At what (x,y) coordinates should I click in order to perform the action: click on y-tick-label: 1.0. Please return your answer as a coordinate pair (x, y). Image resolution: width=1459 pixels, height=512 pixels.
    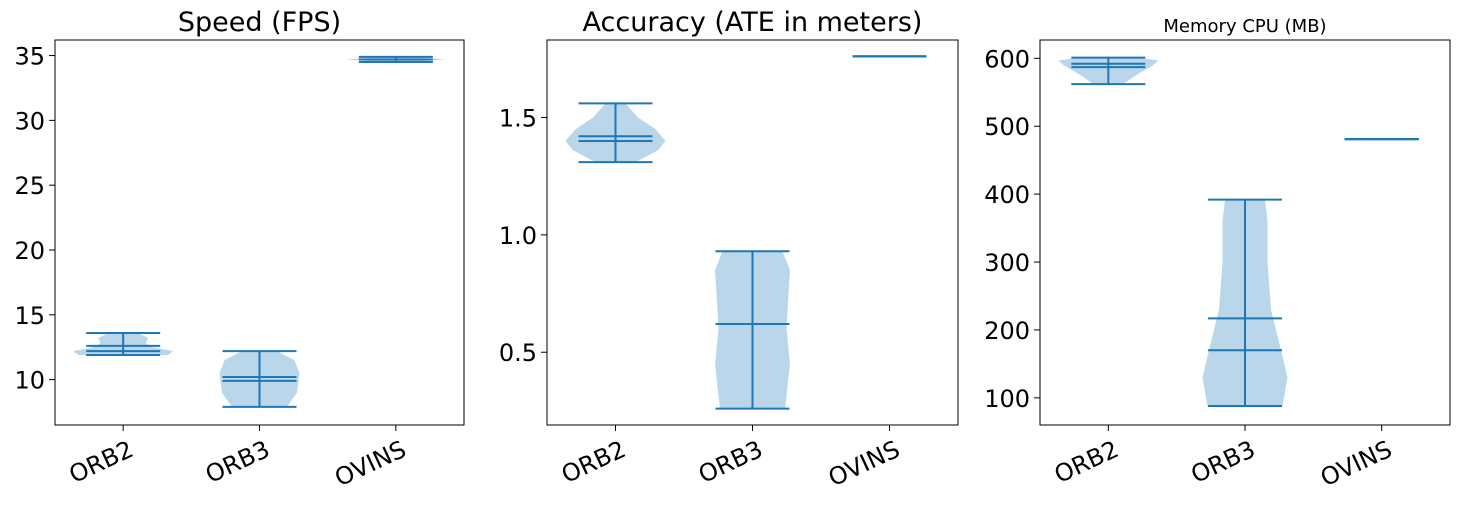
    Looking at the image, I should click on (518, 236).